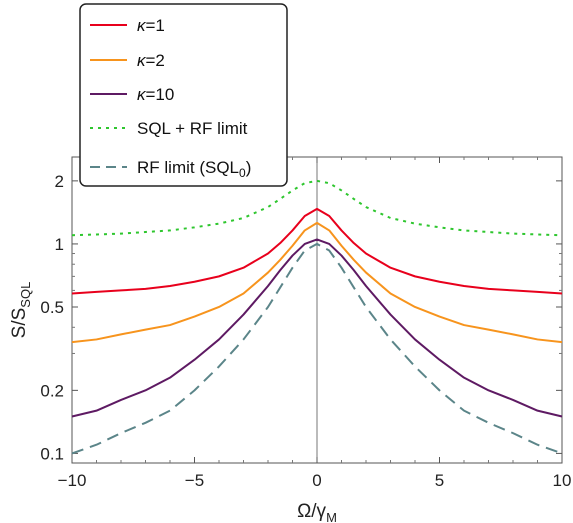 Image resolution: width=573 pixels, height=523 pixels. I want to click on y-tick-label: 0.1, so click(52, 453).